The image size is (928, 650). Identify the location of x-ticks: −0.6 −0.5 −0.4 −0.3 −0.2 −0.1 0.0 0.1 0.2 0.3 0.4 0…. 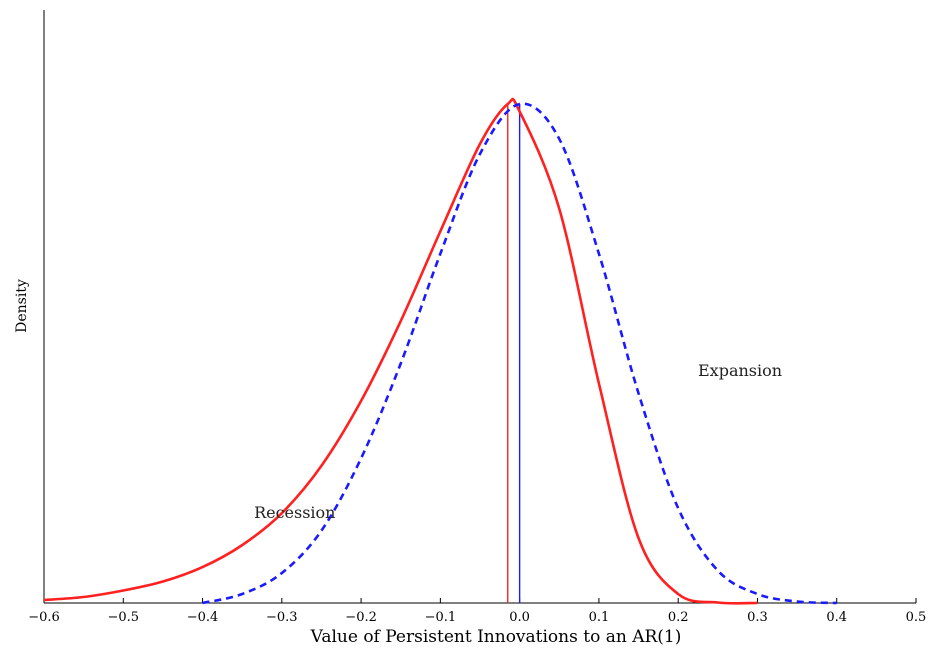
(477, 611).